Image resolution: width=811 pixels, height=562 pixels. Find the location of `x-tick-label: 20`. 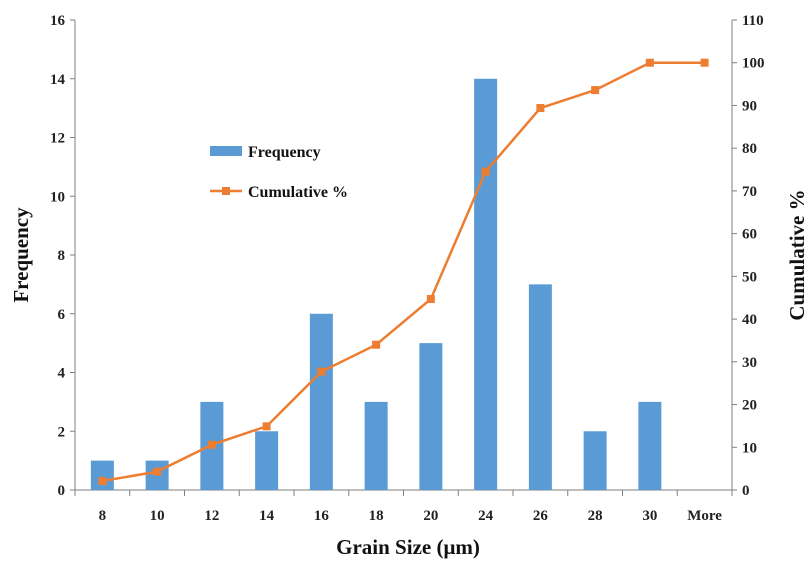

x-tick-label: 20 is located at coordinates (430, 516).